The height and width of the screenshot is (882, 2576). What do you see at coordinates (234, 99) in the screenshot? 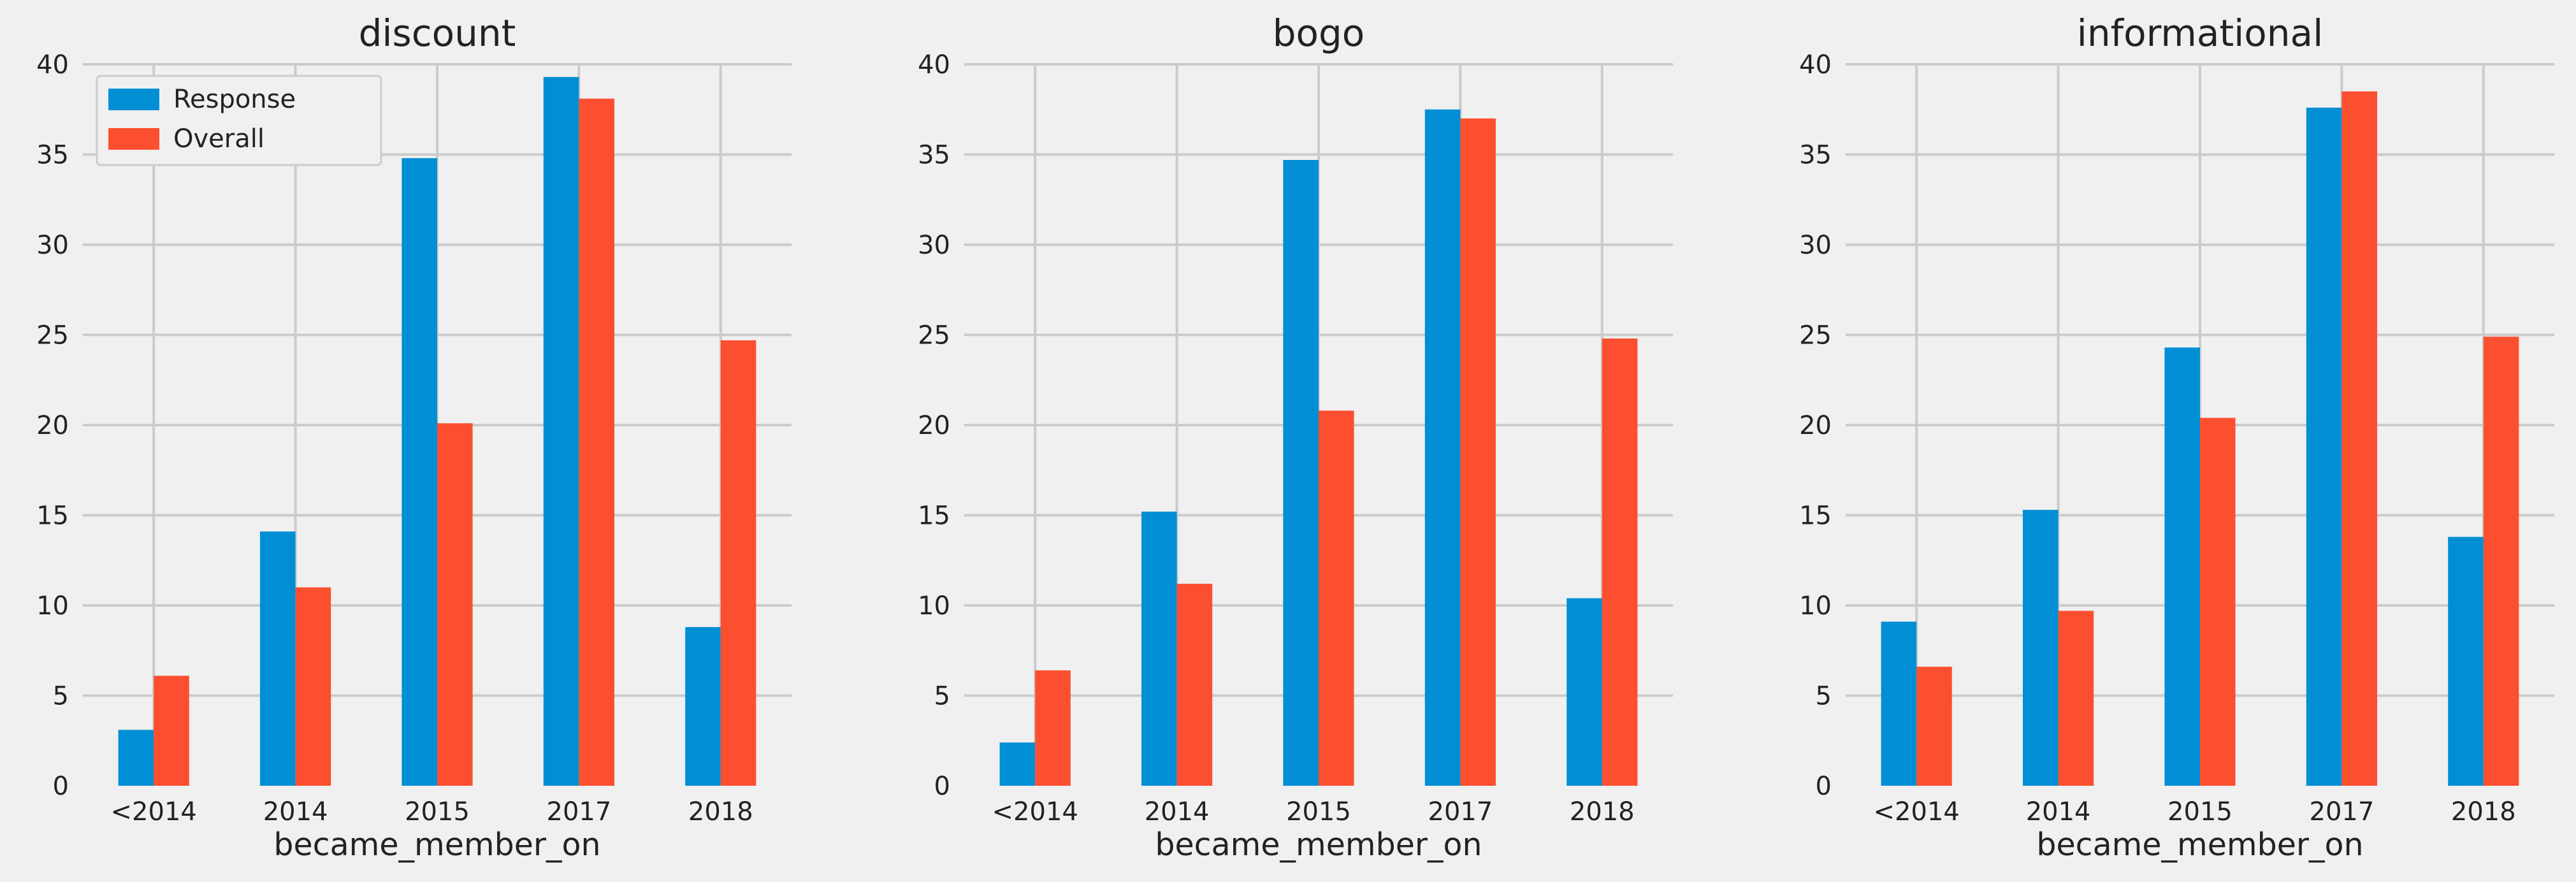
I see `legend-label: Response` at bounding box center [234, 99].